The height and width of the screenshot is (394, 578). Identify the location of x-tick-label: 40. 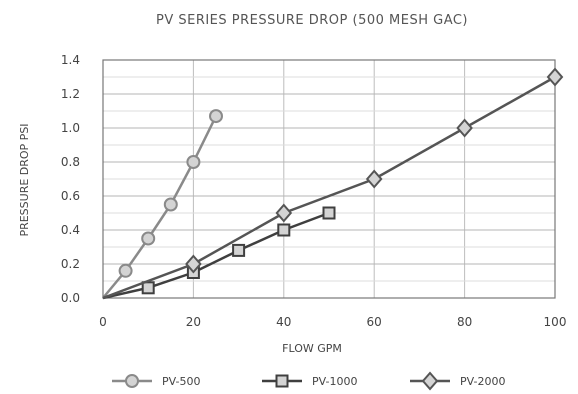
(283, 322).